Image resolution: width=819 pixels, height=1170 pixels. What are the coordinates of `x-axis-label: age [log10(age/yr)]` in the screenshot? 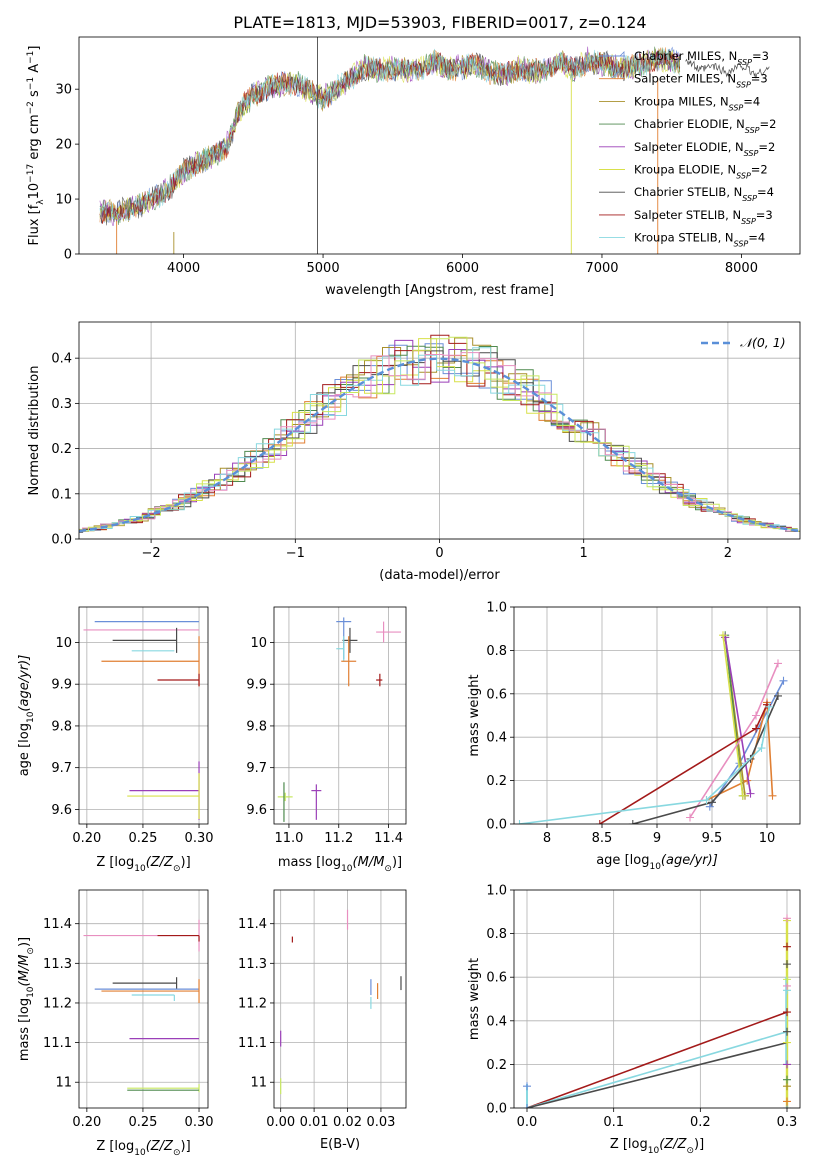 It's located at (657, 862).